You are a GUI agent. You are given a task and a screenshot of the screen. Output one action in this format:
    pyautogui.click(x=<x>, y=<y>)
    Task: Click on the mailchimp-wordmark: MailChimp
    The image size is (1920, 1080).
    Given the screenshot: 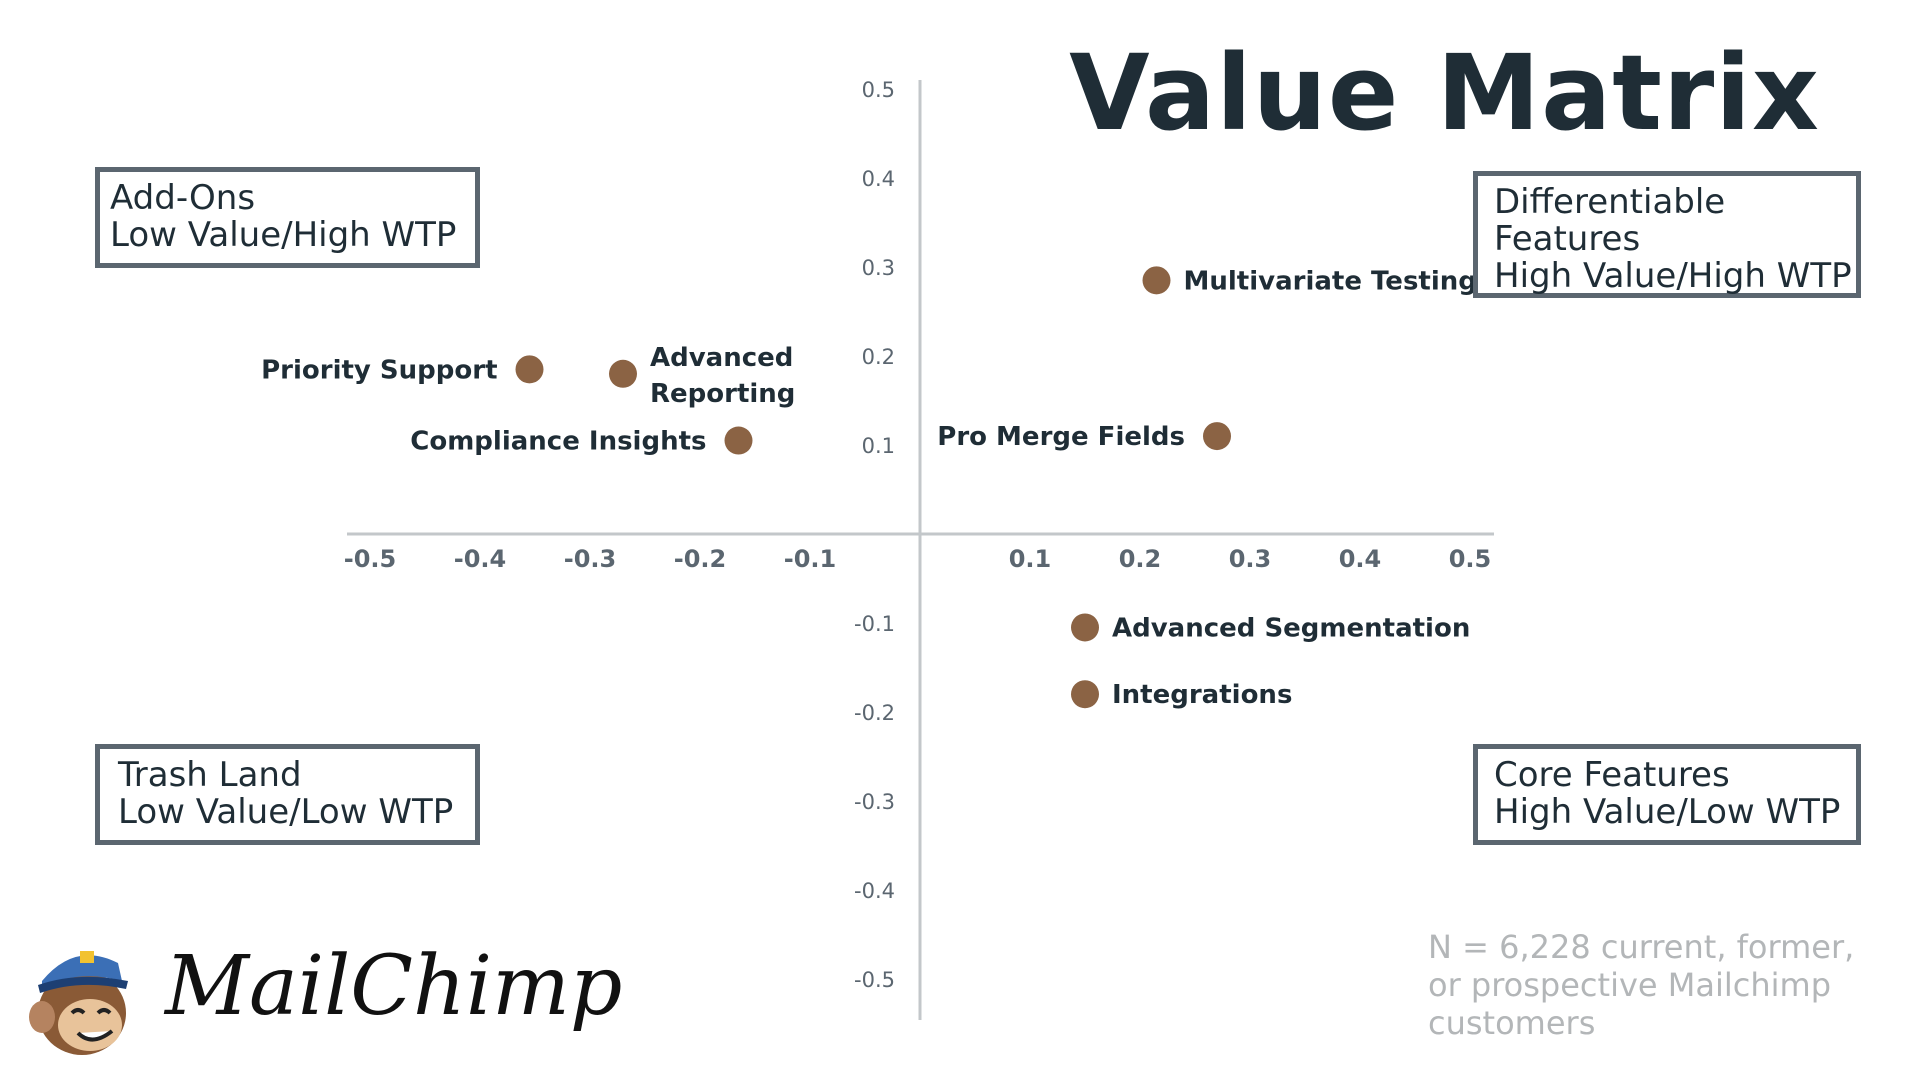 What is the action you would take?
    pyautogui.click(x=394, y=986)
    